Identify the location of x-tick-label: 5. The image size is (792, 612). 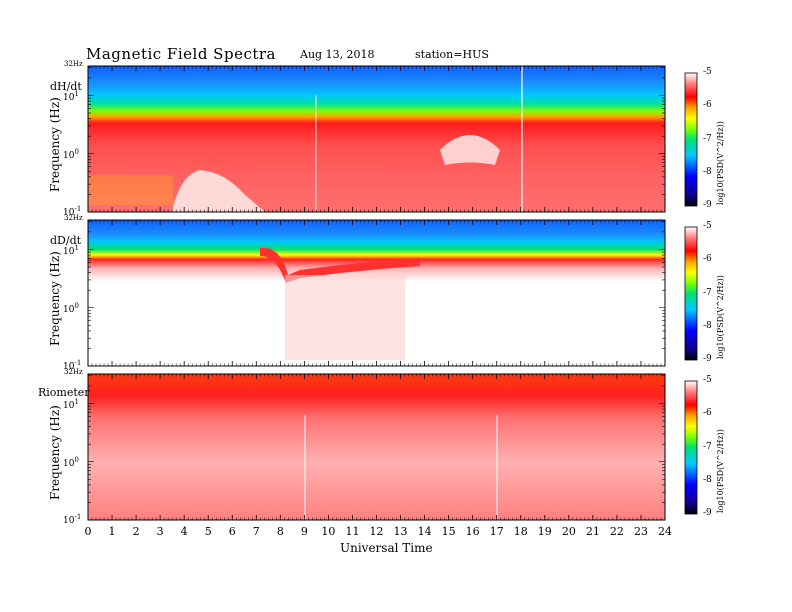
(208, 531).